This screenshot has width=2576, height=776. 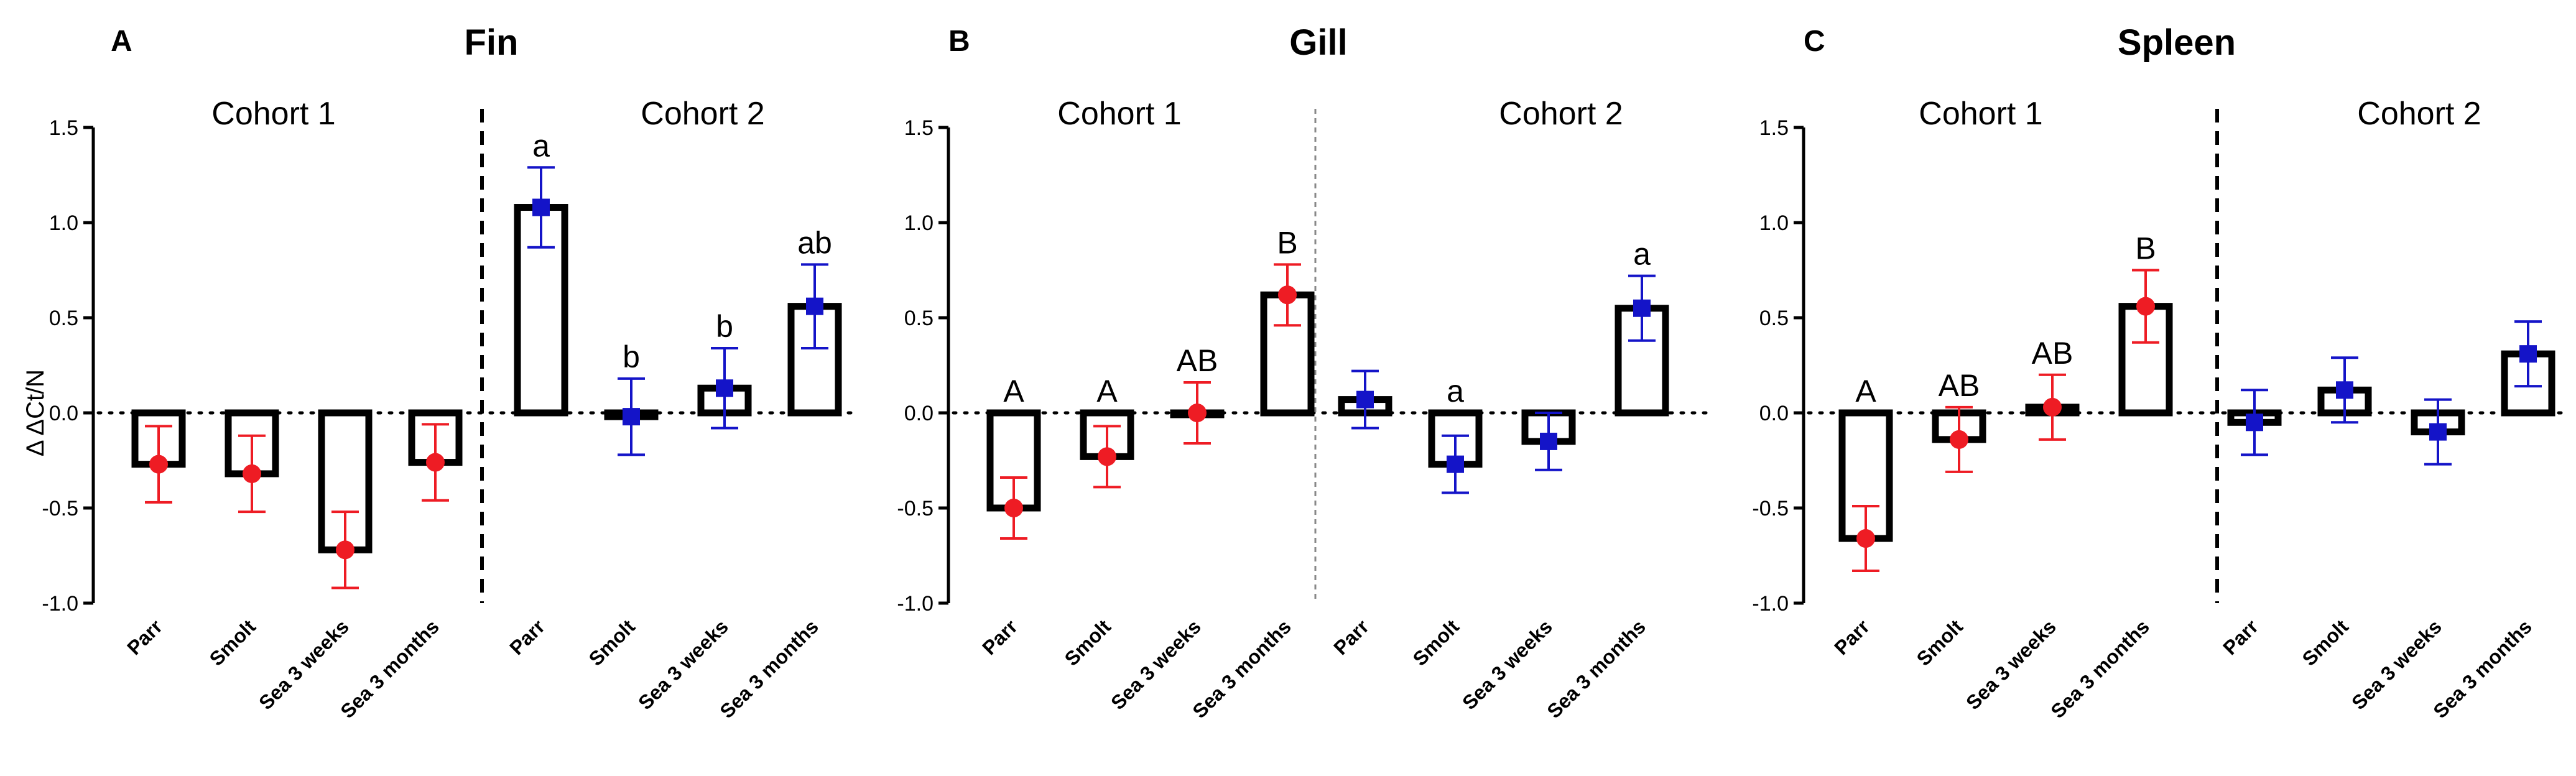 What do you see at coordinates (36, 412) in the screenshot?
I see `y-axis-label: Δ ΔCt/N` at bounding box center [36, 412].